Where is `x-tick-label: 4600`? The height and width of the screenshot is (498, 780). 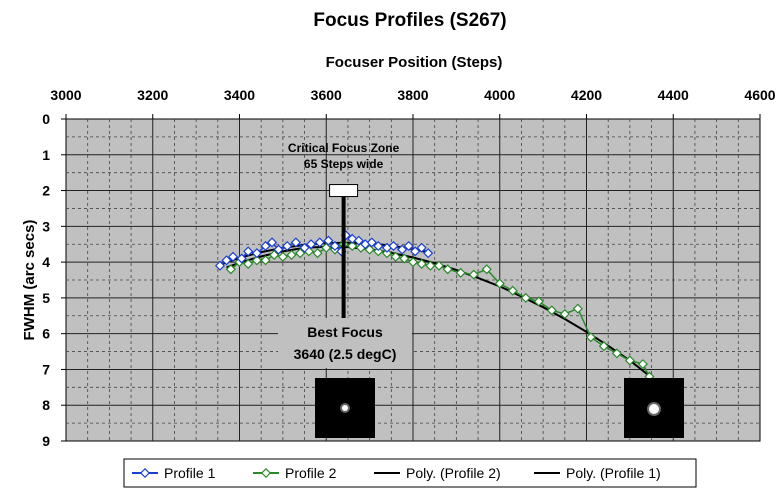
x-tick-label: 4600 is located at coordinates (759, 95).